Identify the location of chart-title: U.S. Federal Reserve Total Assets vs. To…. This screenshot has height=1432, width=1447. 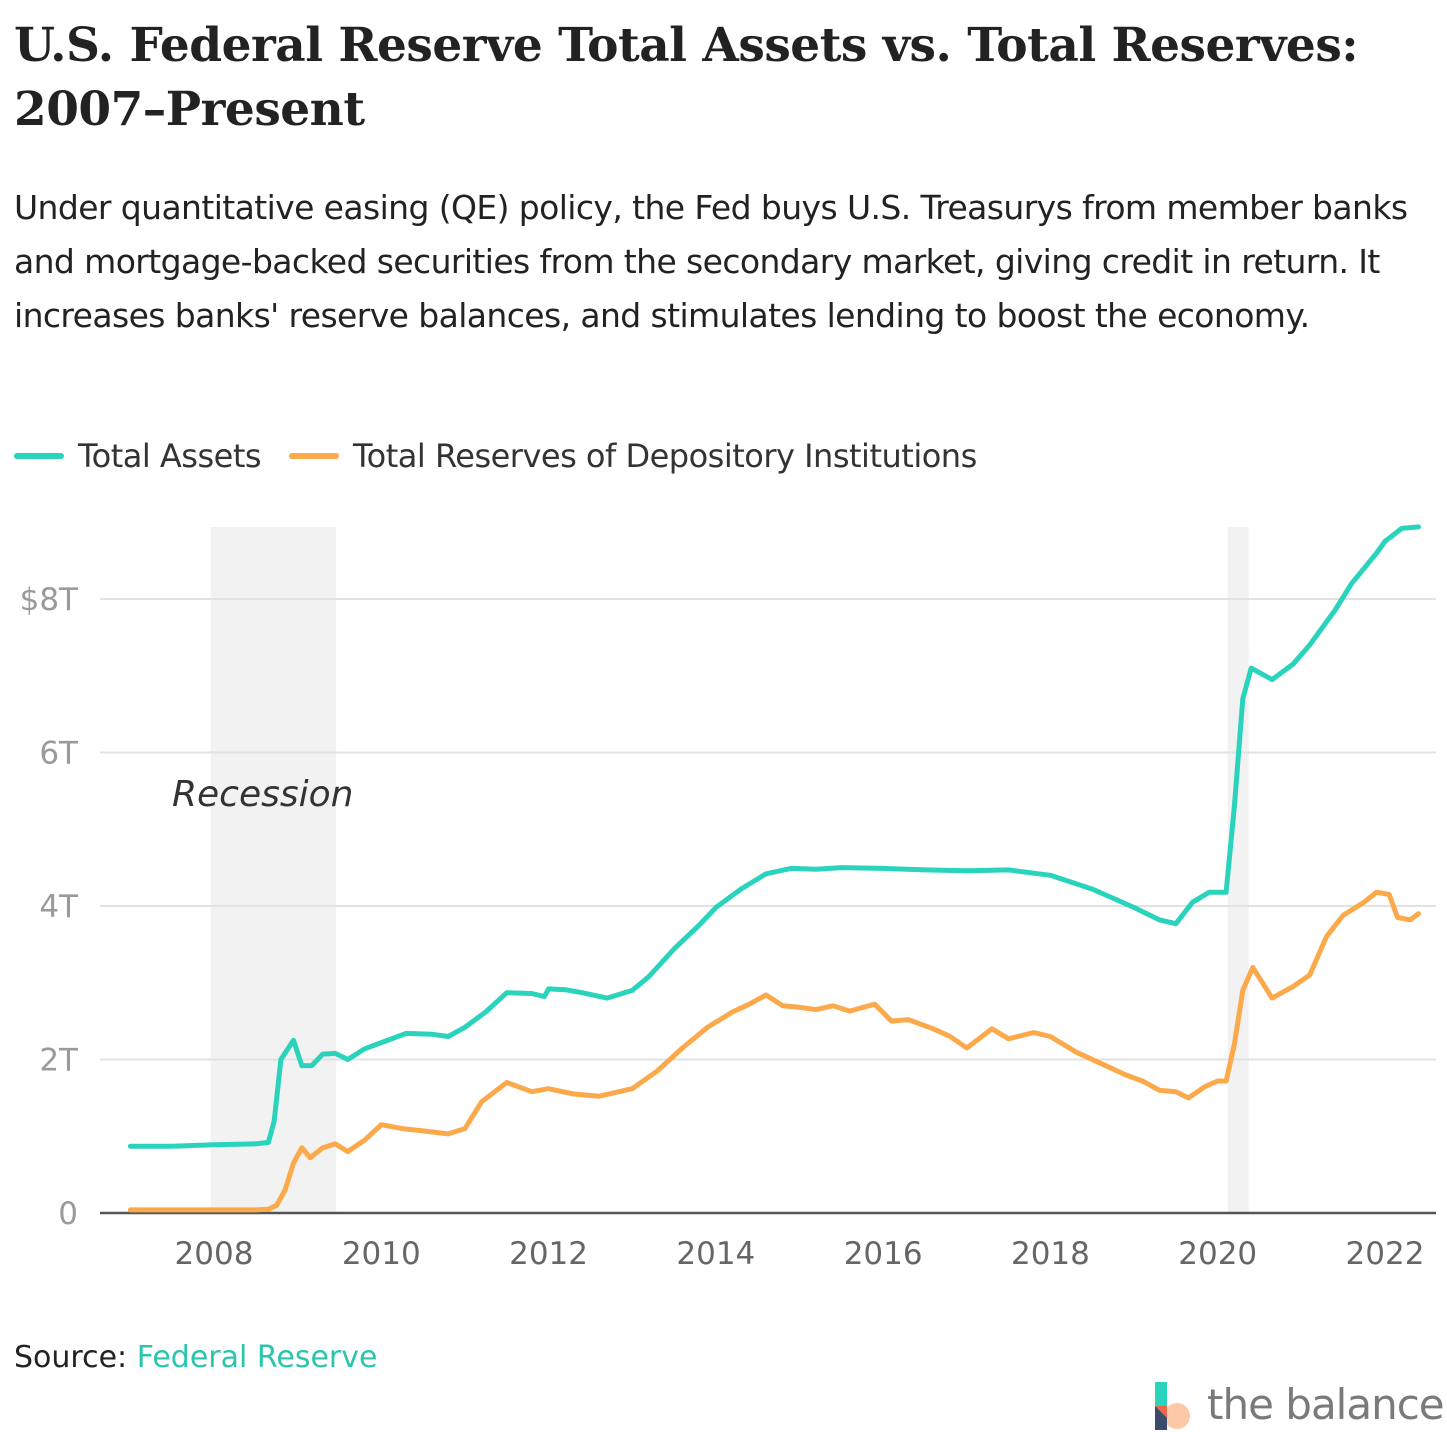
(686, 77).